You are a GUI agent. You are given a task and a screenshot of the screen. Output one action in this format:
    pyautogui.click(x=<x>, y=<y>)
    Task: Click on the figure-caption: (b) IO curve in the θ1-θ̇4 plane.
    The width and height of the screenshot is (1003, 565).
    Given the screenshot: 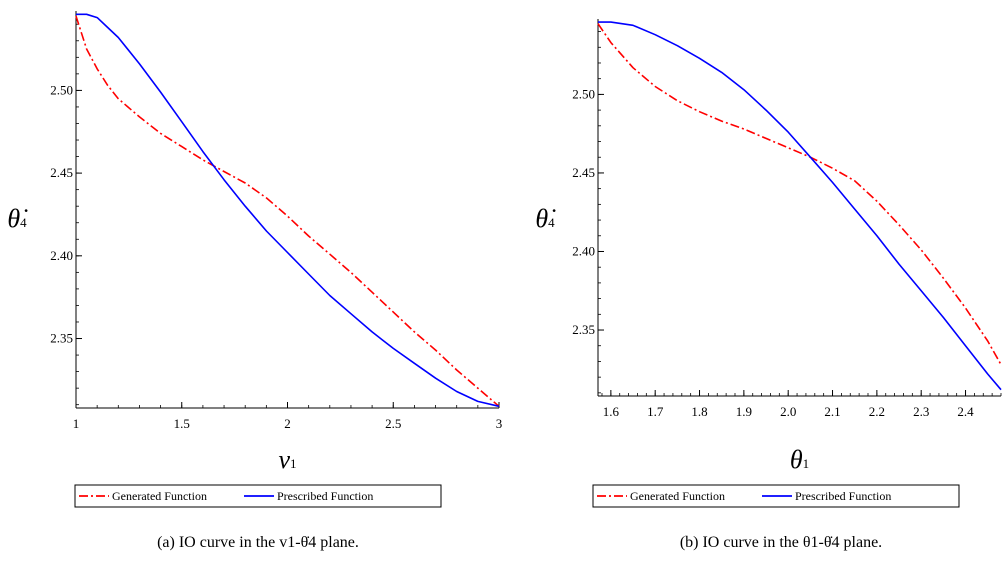 What is the action you would take?
    pyautogui.click(x=781, y=542)
    